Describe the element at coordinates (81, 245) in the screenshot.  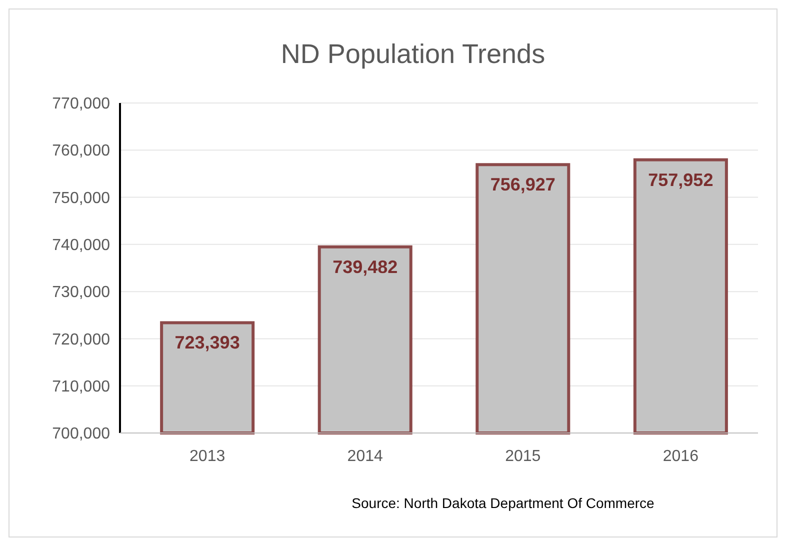
I see `y-tick-label: 740,000` at that location.